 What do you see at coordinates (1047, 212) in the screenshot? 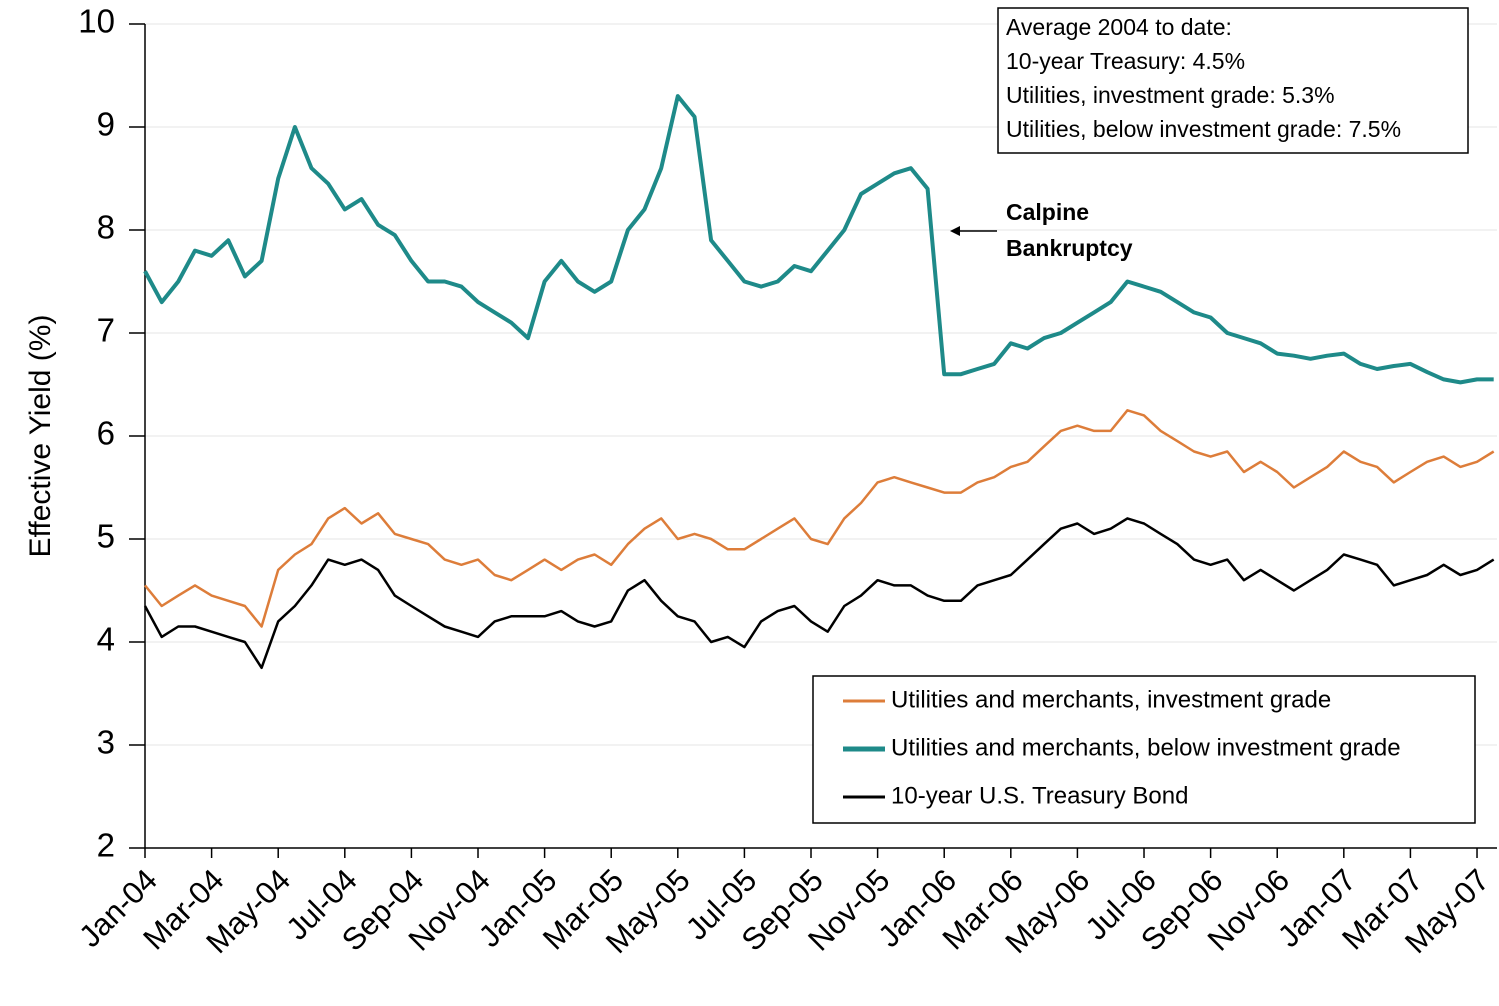
I see `annotation: Calpine` at bounding box center [1047, 212].